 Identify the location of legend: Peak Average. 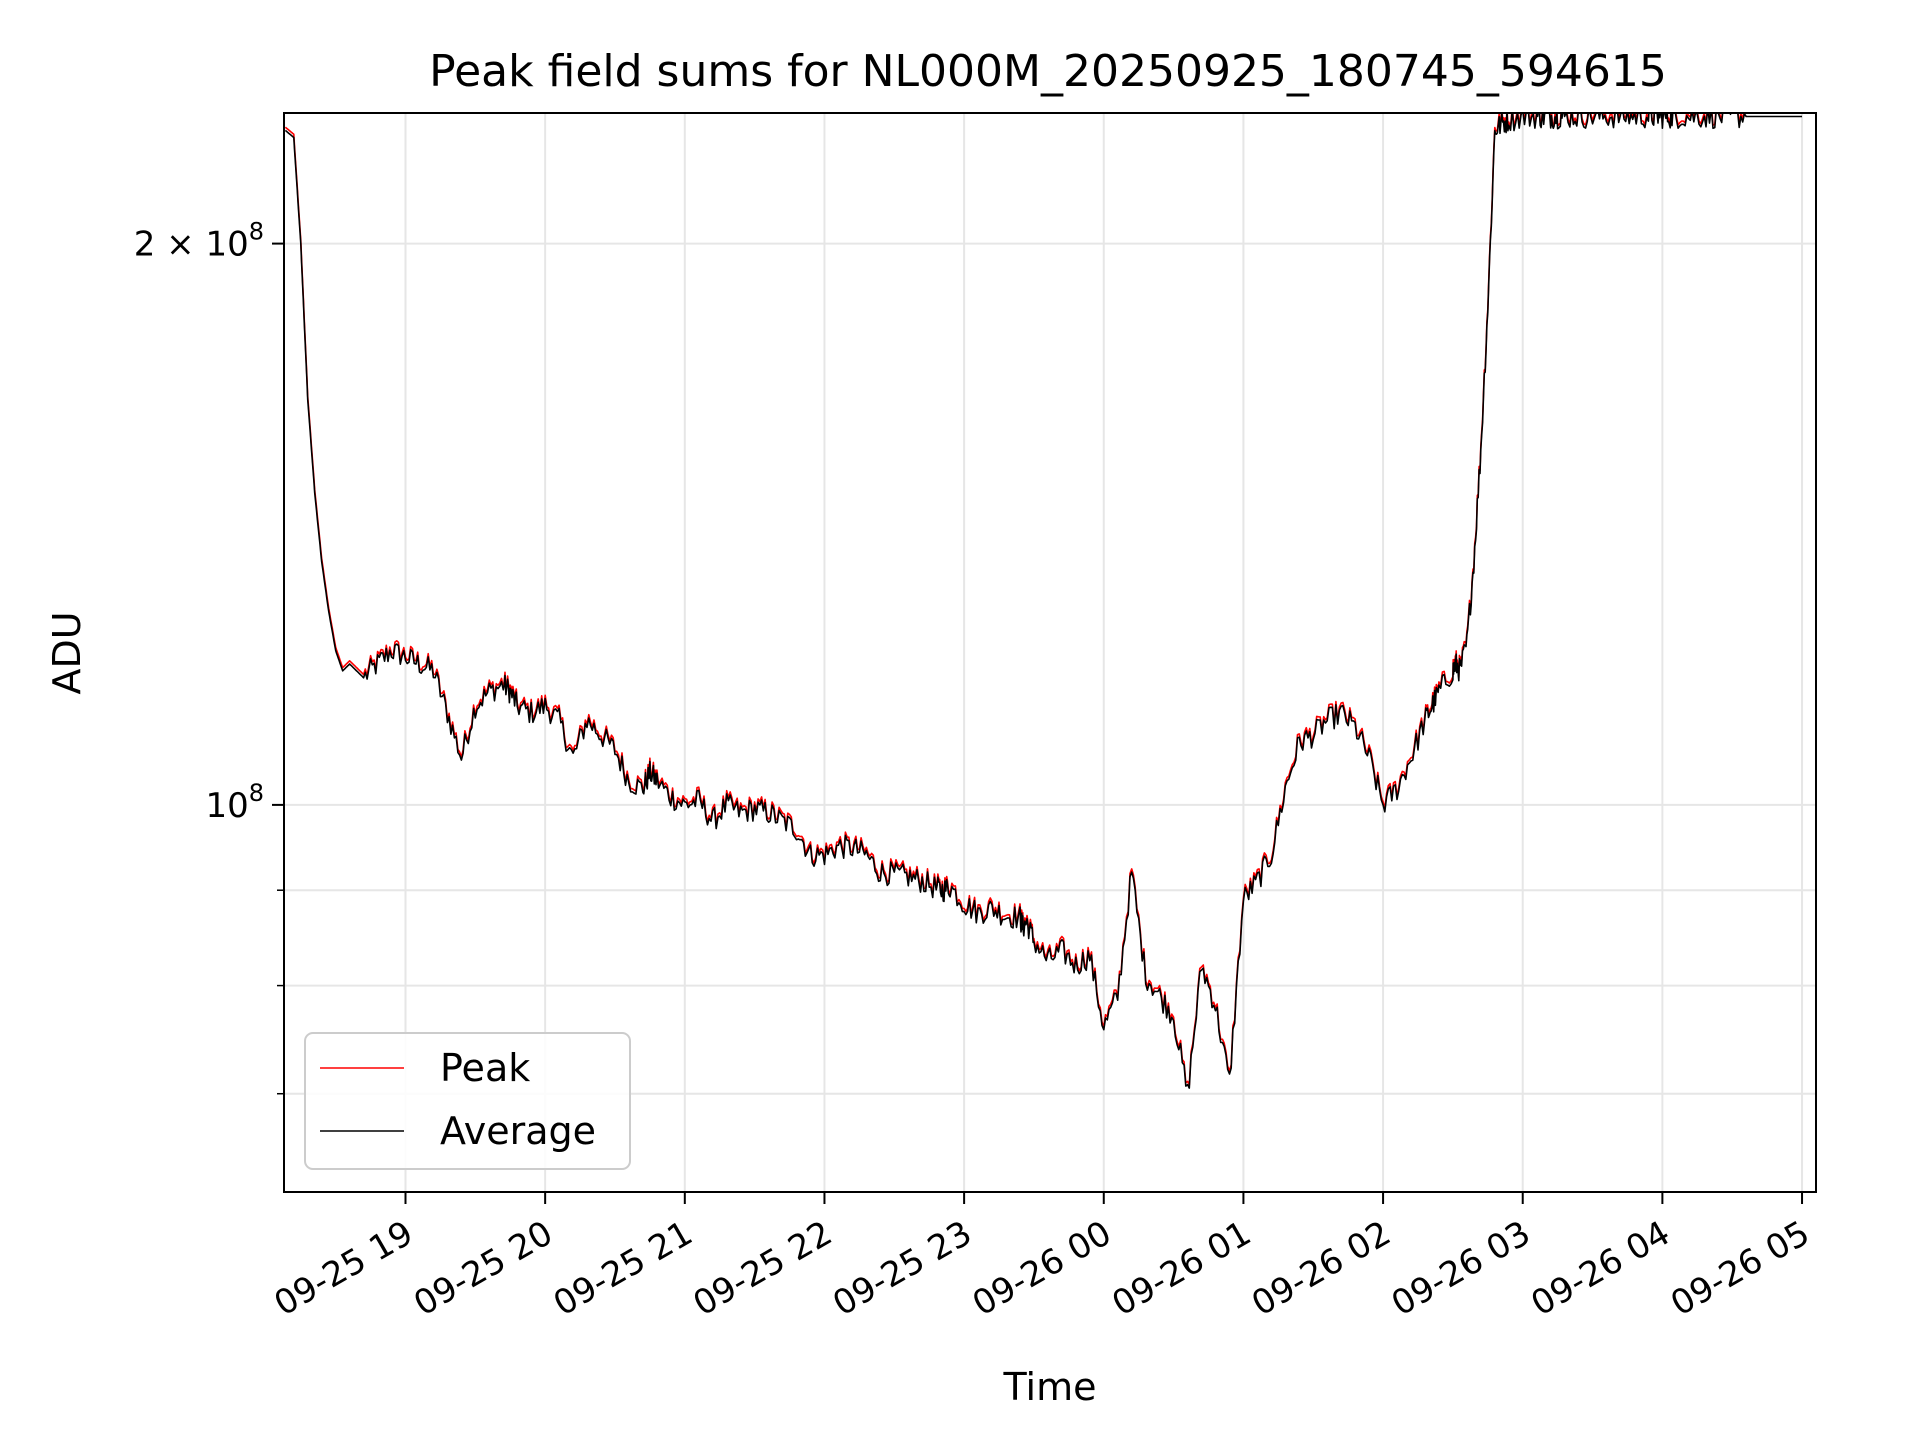
(467, 1101).